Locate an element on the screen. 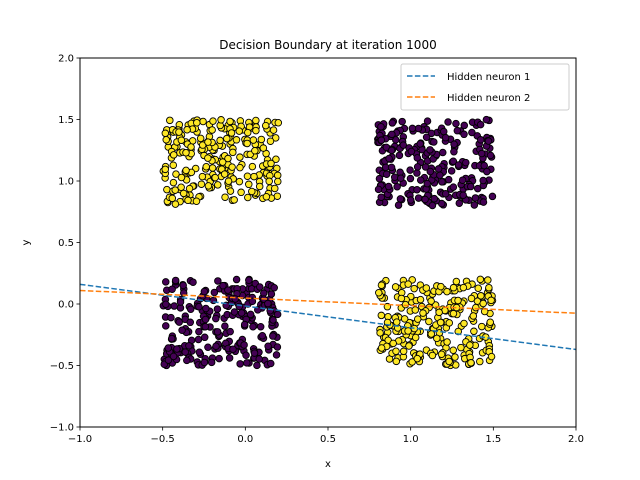 The width and height of the screenshot is (640, 480). x-tick-label: −1.0 is located at coordinates (80, 439).